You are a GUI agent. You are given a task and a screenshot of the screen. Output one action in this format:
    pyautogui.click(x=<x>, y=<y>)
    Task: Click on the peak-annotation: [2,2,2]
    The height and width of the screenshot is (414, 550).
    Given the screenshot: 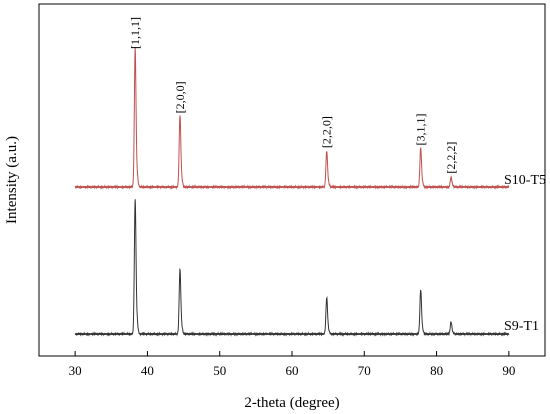 What is the action you would take?
    pyautogui.click(x=451, y=158)
    